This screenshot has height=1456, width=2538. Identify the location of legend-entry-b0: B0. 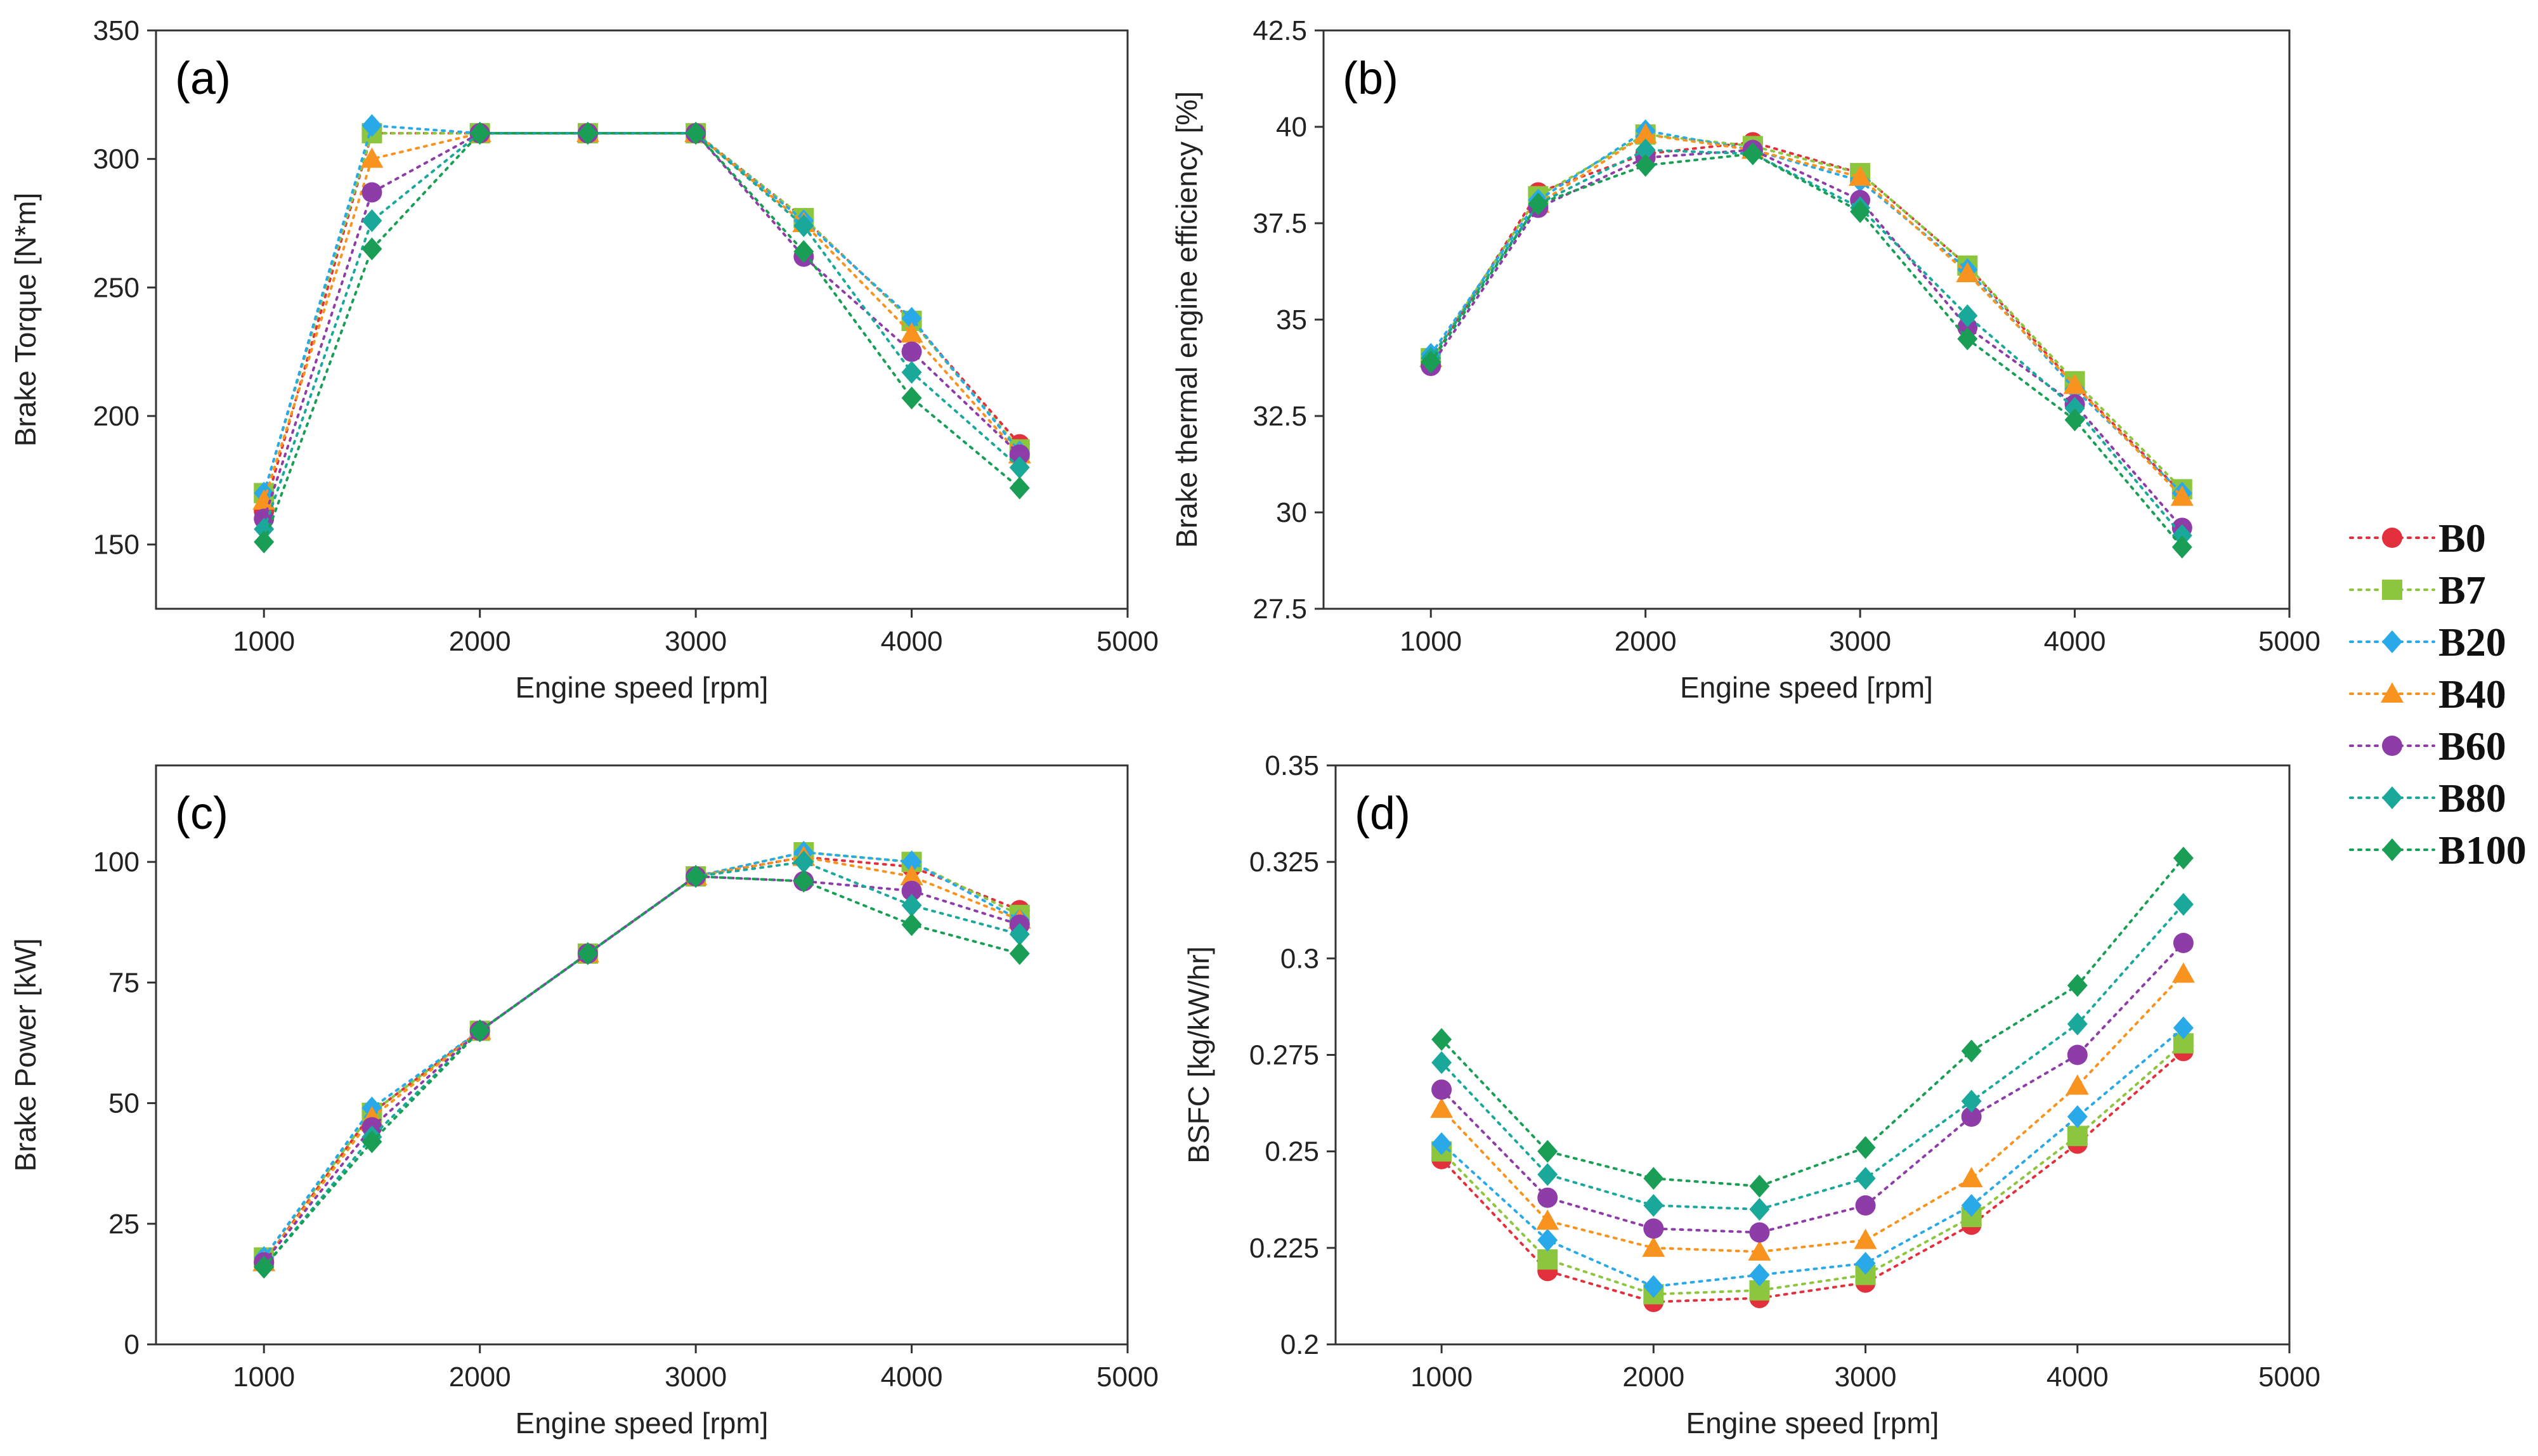
(2417, 538).